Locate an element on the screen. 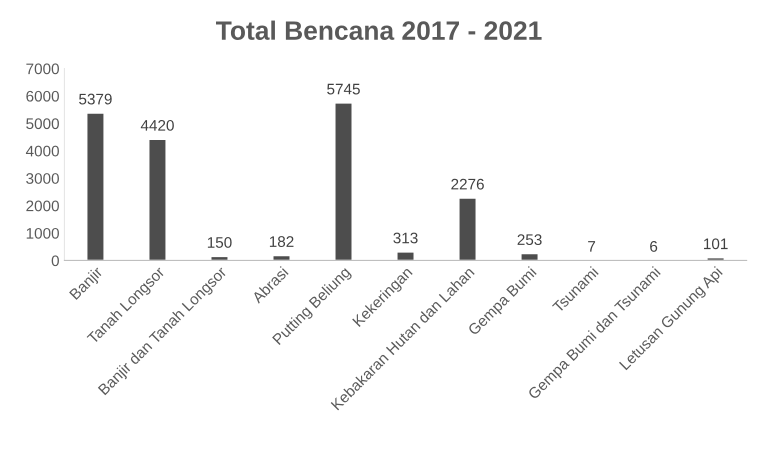 This screenshot has width=758, height=457. y-tick-label: 0 is located at coordinates (55, 260).